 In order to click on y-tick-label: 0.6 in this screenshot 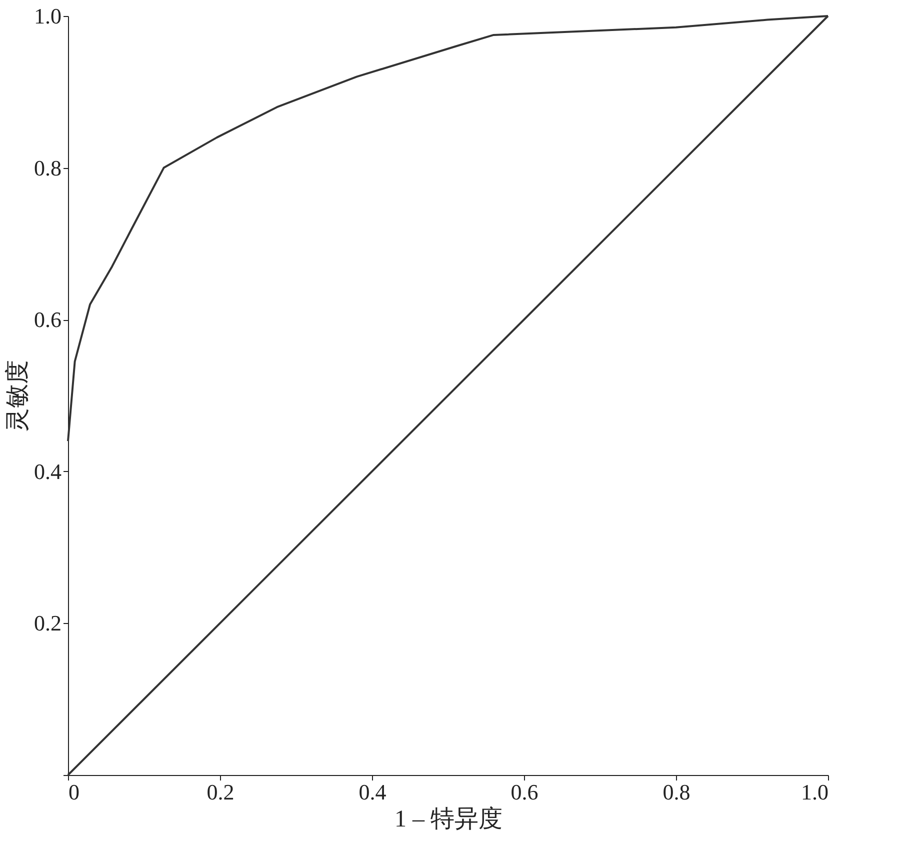, I will do `click(48, 319)`.